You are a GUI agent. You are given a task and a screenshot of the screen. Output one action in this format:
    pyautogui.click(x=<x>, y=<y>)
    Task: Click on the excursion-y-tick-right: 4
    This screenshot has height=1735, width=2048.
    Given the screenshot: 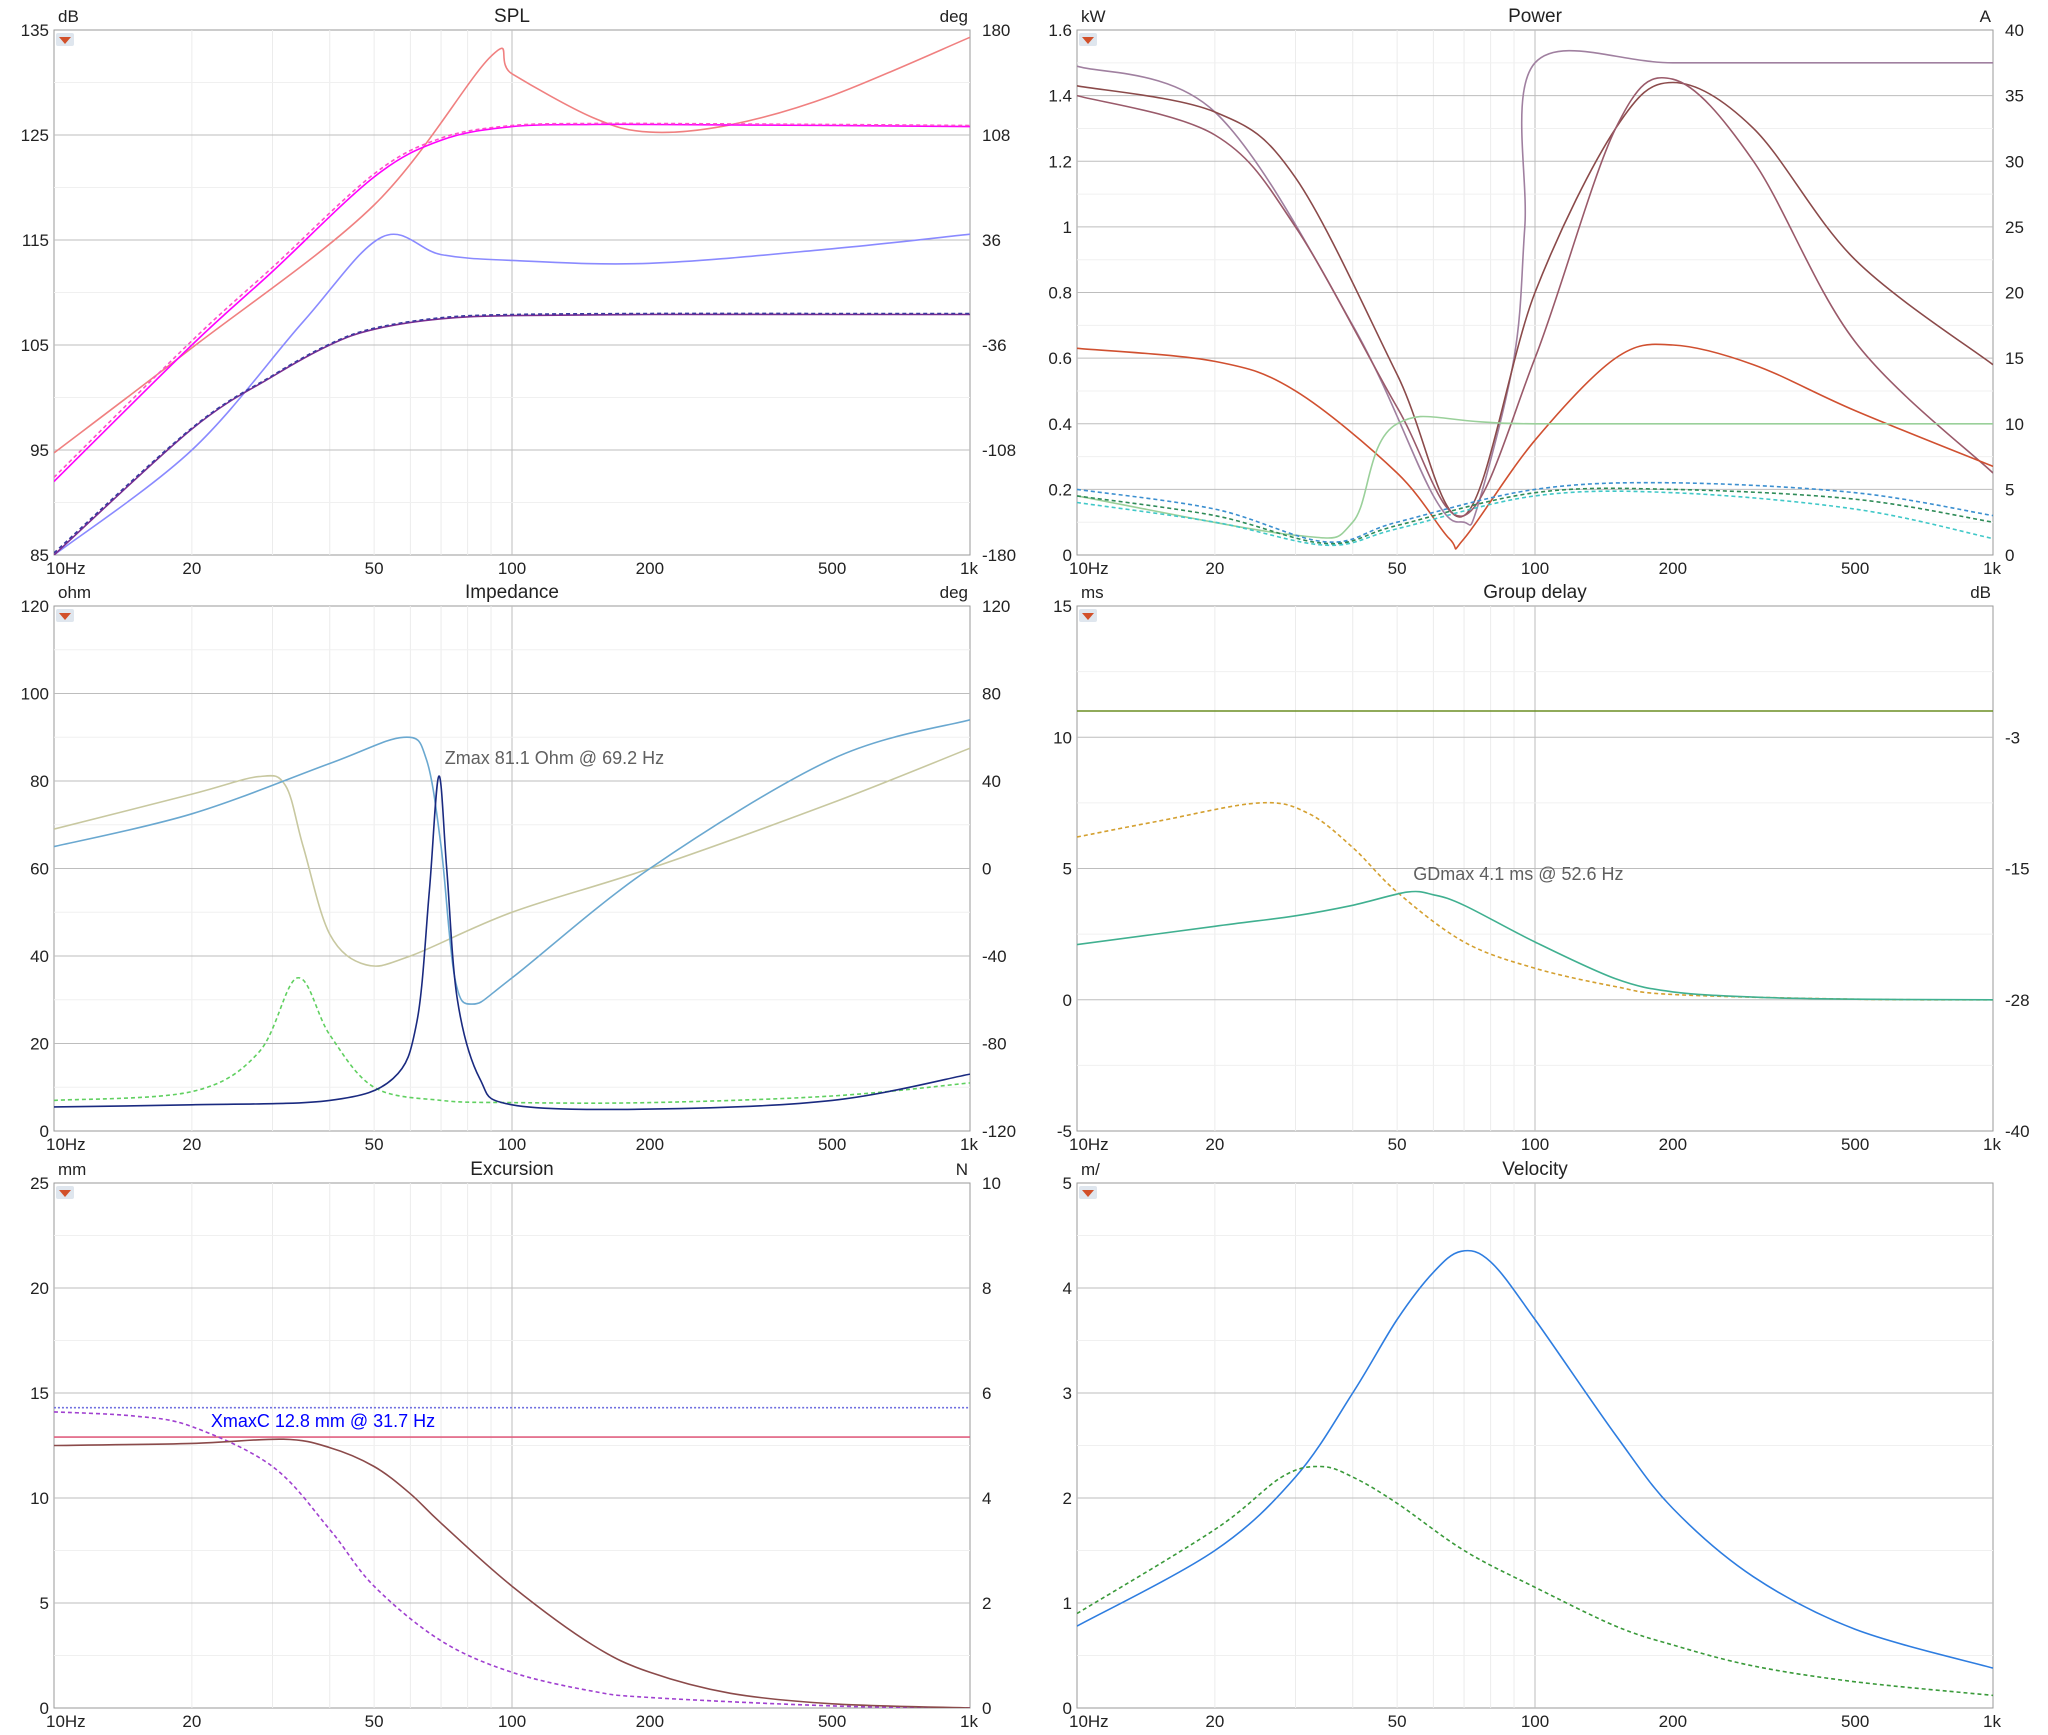 What is the action you would take?
    pyautogui.click(x=986, y=1498)
    